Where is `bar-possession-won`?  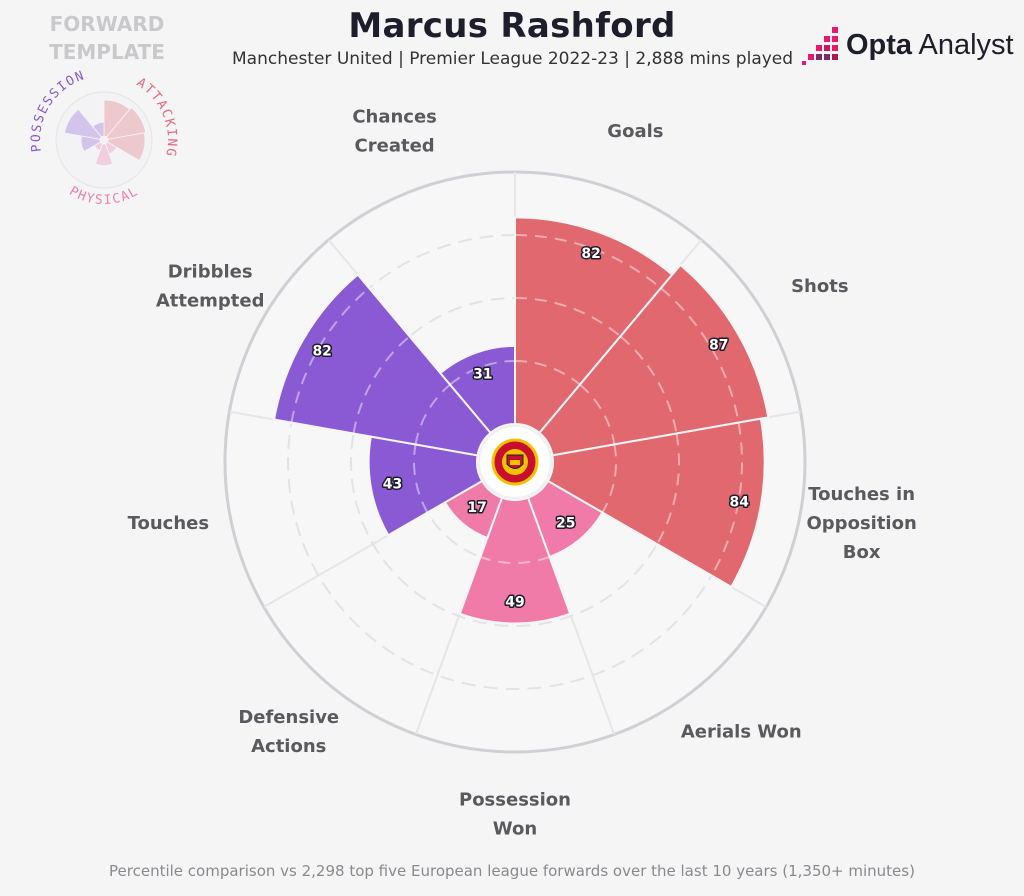
bar-possession-won is located at coordinates (515, 560).